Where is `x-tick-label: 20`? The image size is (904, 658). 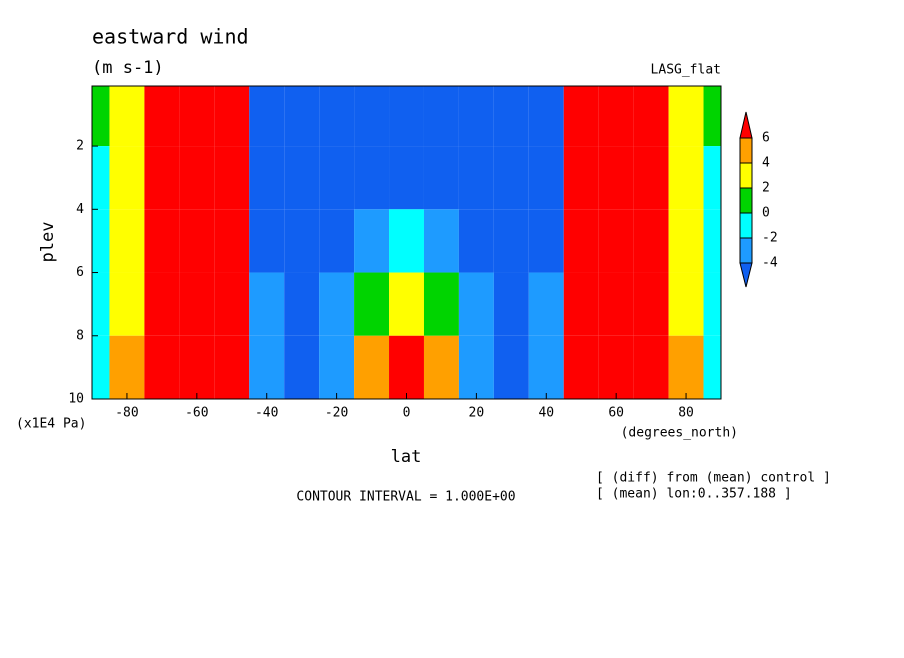 x-tick-label: 20 is located at coordinates (477, 413).